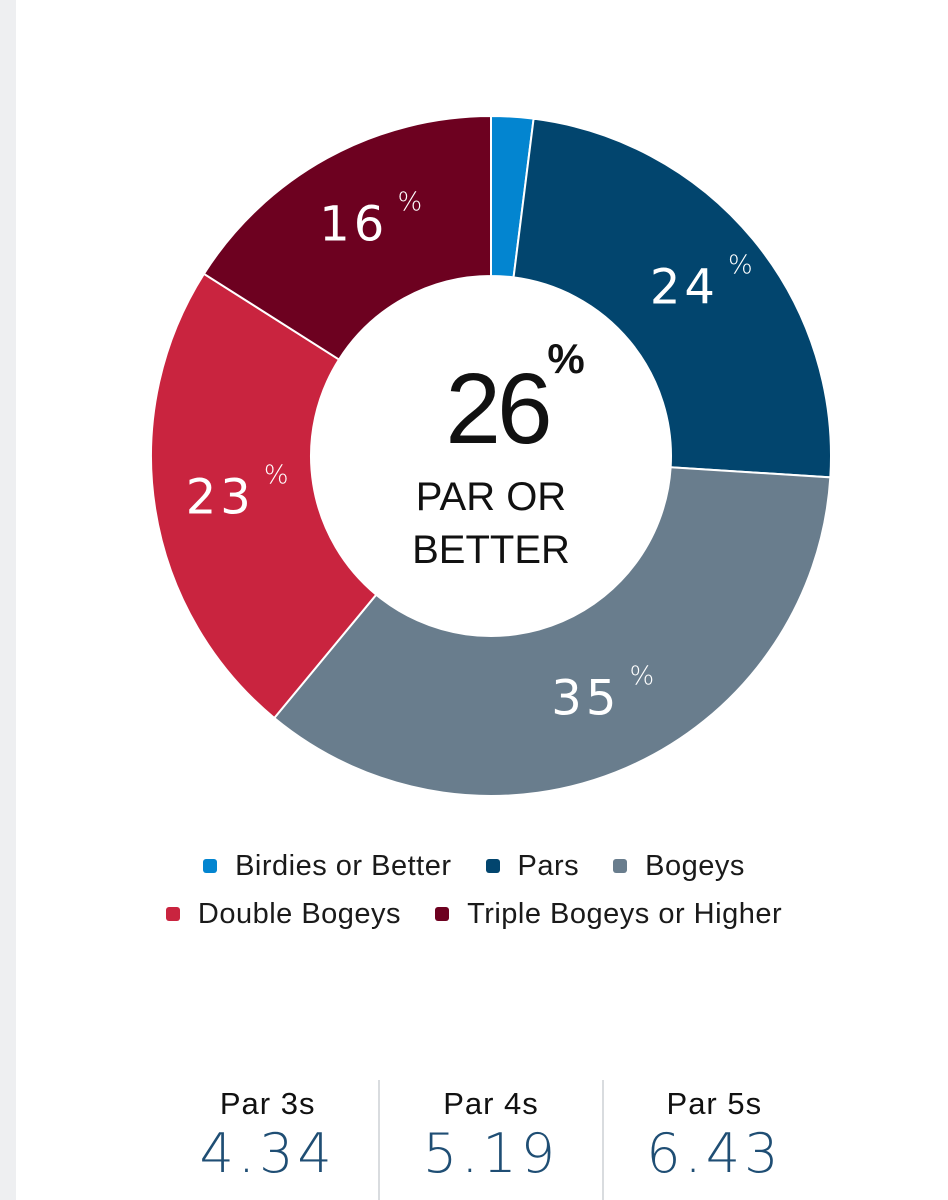 Image resolution: width=948 pixels, height=1200 pixels. Describe the element at coordinates (267, 1103) in the screenshot. I see `par-3-title: Par 3s` at that location.